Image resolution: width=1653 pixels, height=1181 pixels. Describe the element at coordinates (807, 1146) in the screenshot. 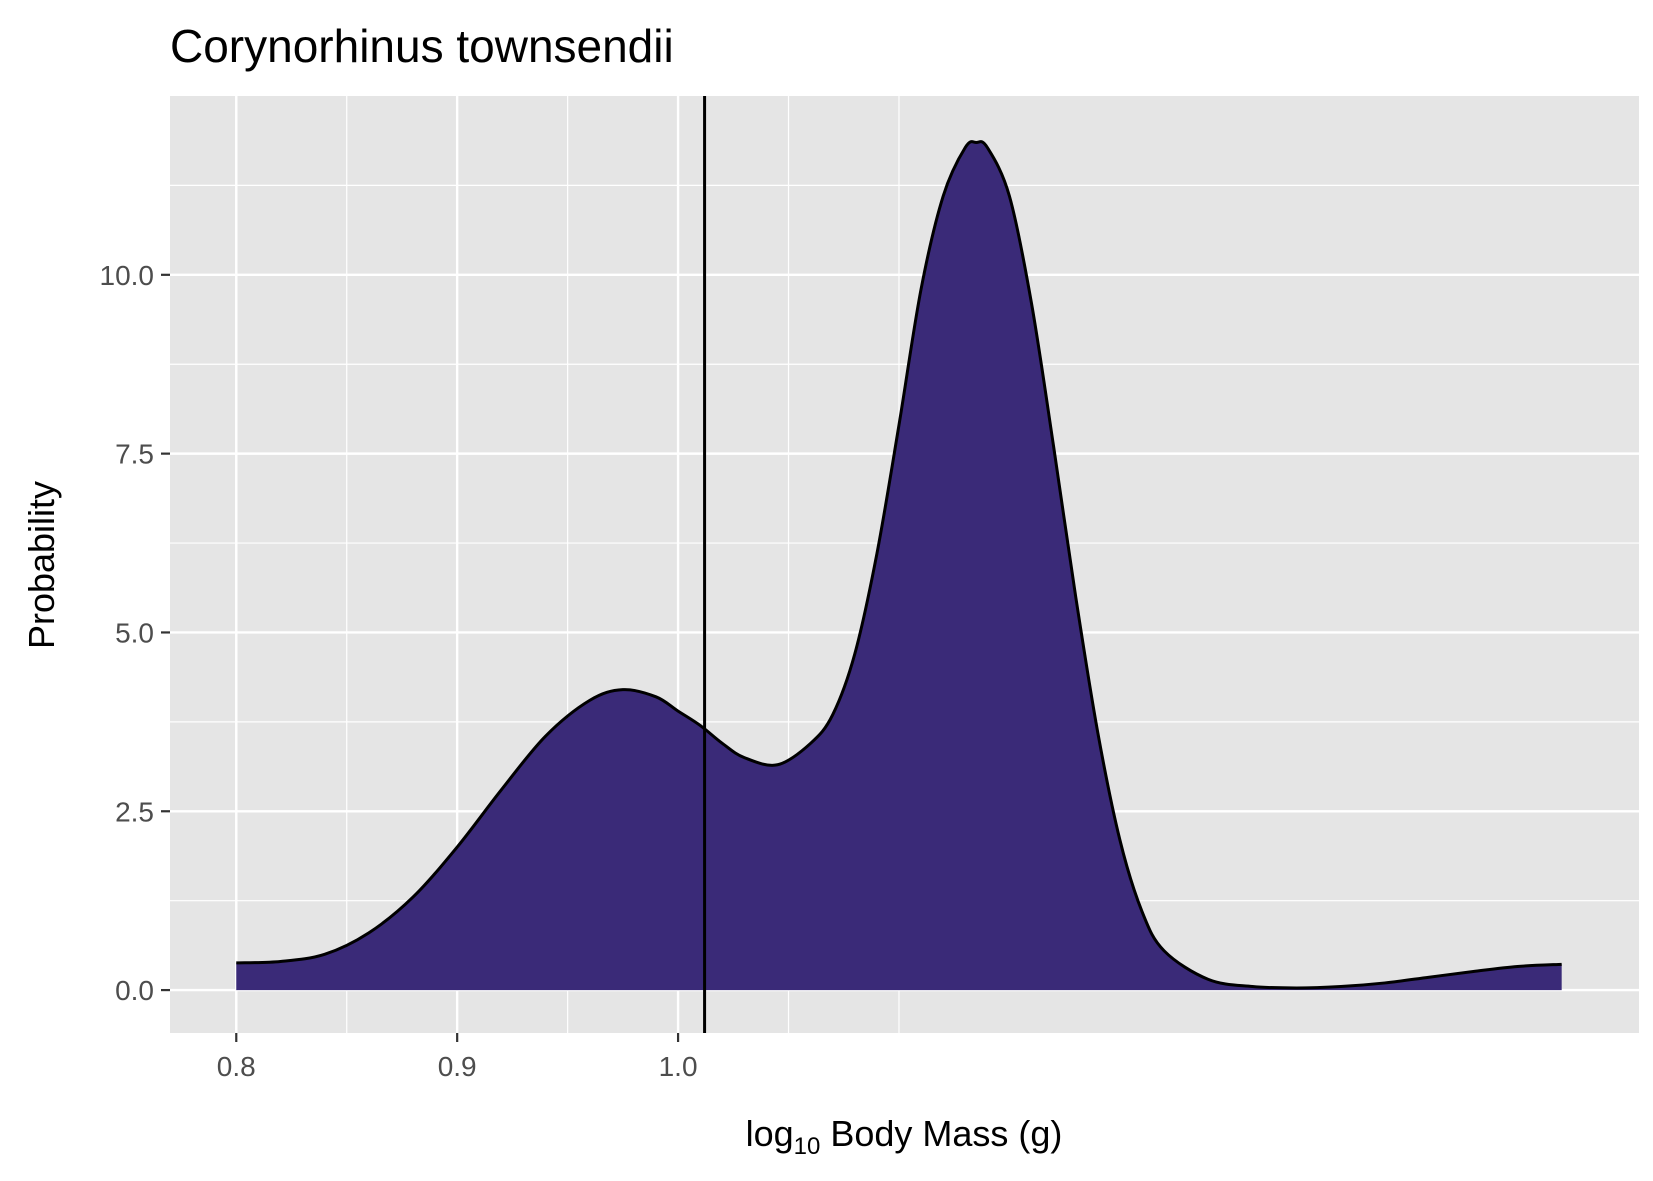

I see `x-axis-title-subscript: 10` at that location.